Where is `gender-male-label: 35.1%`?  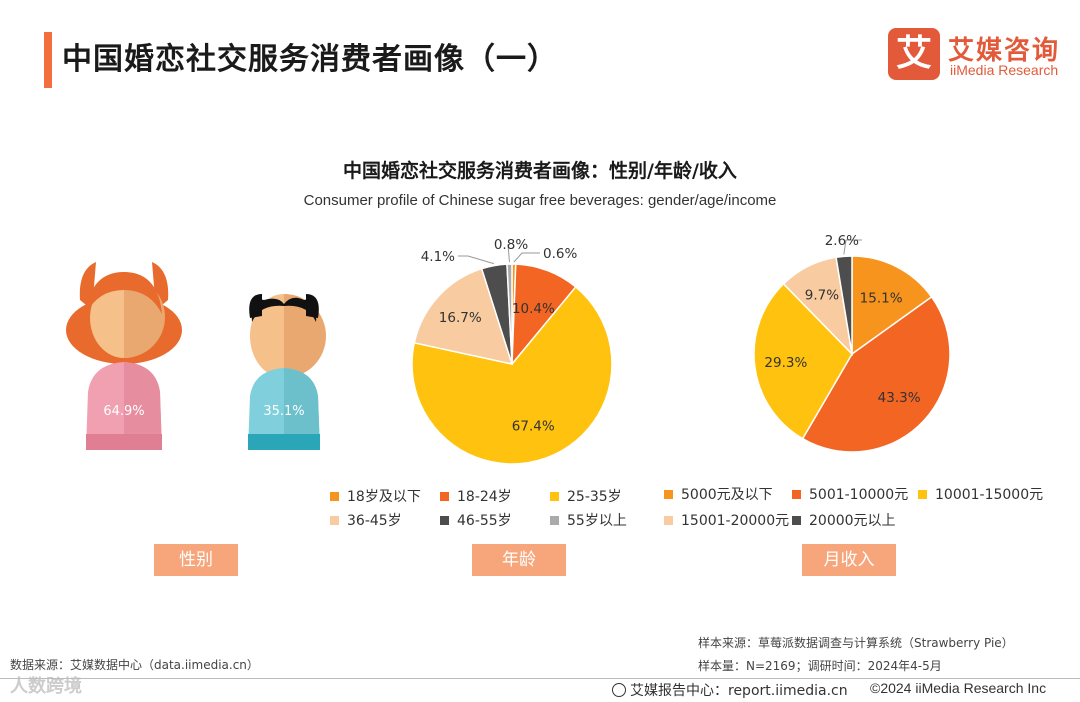
gender-male-label: 35.1% is located at coordinates (283, 411).